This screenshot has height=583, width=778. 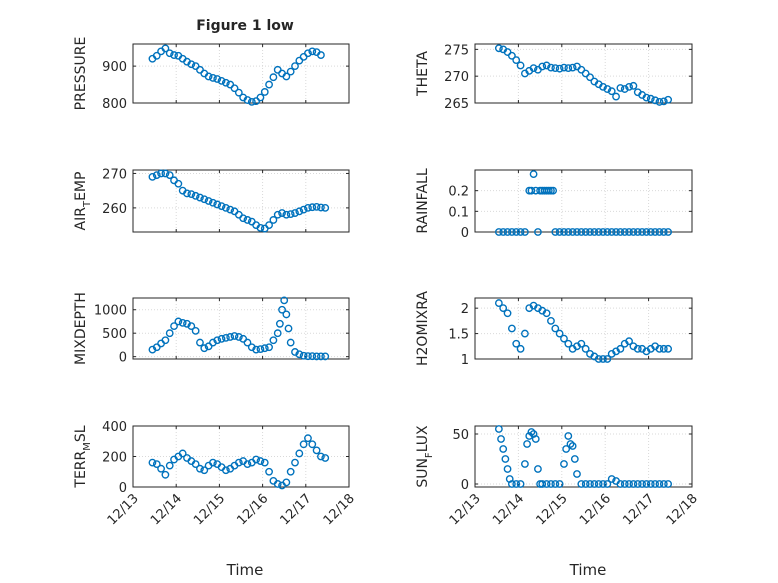 What do you see at coordinates (465, 309) in the screenshot?
I see `y-tick-label: 2` at bounding box center [465, 309].